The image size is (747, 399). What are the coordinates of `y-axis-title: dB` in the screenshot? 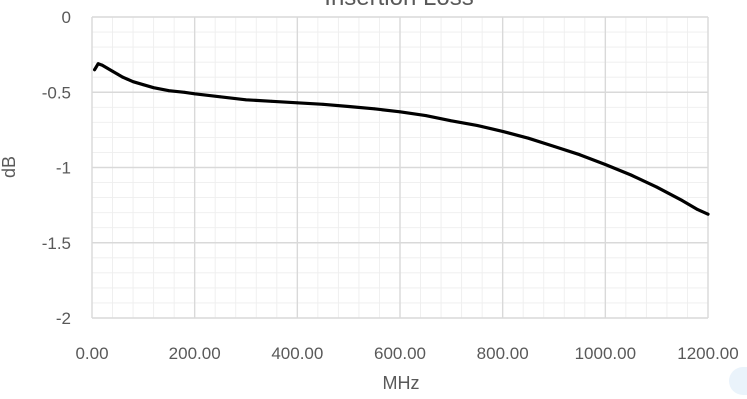 It's located at (9, 167).